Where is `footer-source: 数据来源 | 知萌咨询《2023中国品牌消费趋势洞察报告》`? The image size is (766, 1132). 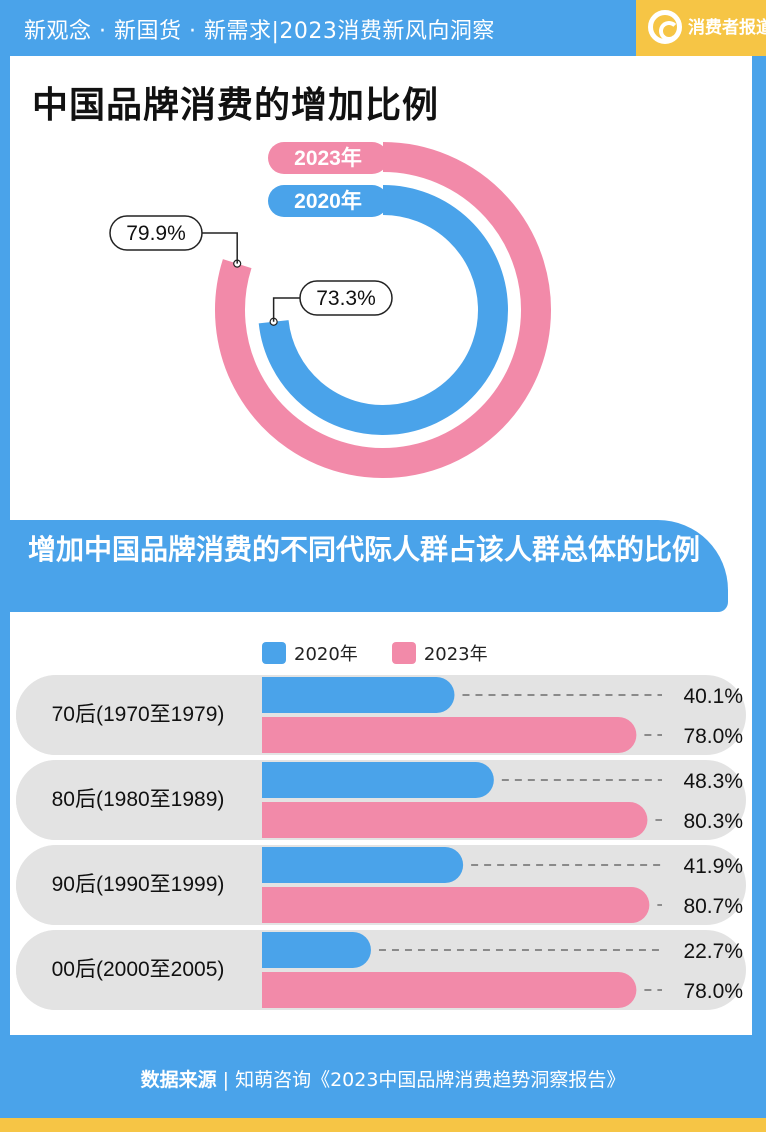
footer-source: 数据来源 | 知萌咨询《2023中国品牌消费趋势洞察报告》 is located at coordinates (383, 1080).